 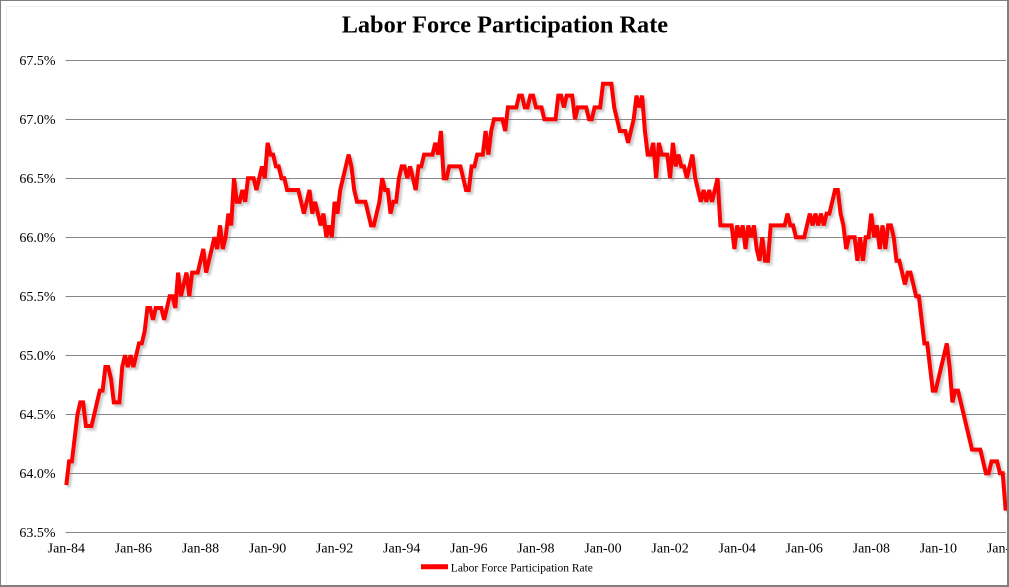 I want to click on svg-text: Jan-02, so click(x=669, y=548).